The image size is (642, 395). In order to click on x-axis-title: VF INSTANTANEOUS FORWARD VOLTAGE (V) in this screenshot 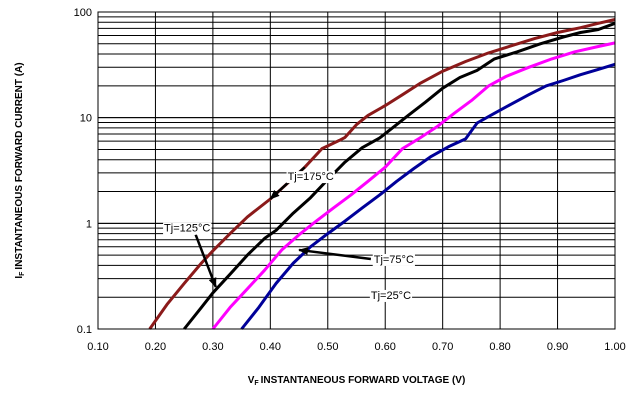, I will do `click(357, 381)`.